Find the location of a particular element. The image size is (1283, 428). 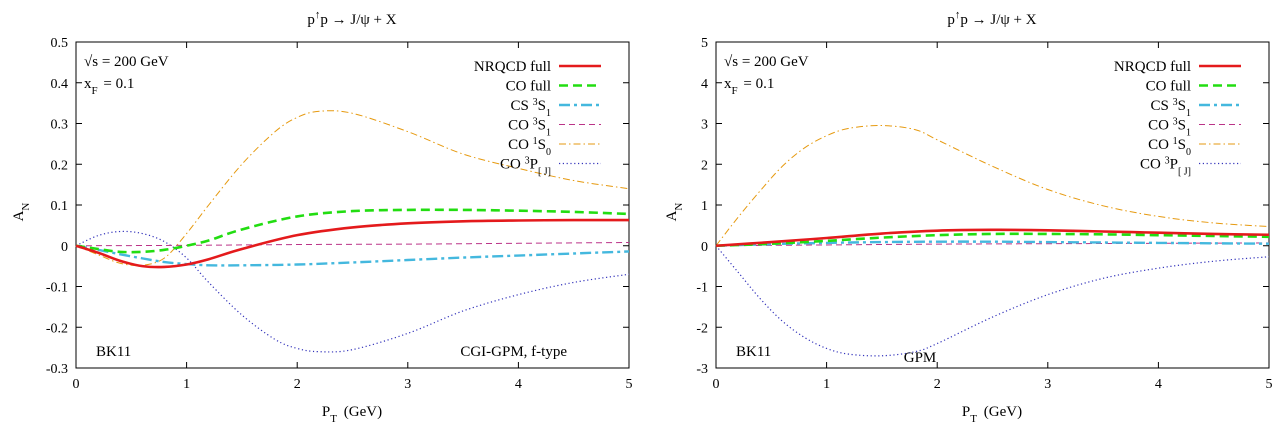

y-tick-label: 0.3 is located at coordinates (60, 125).